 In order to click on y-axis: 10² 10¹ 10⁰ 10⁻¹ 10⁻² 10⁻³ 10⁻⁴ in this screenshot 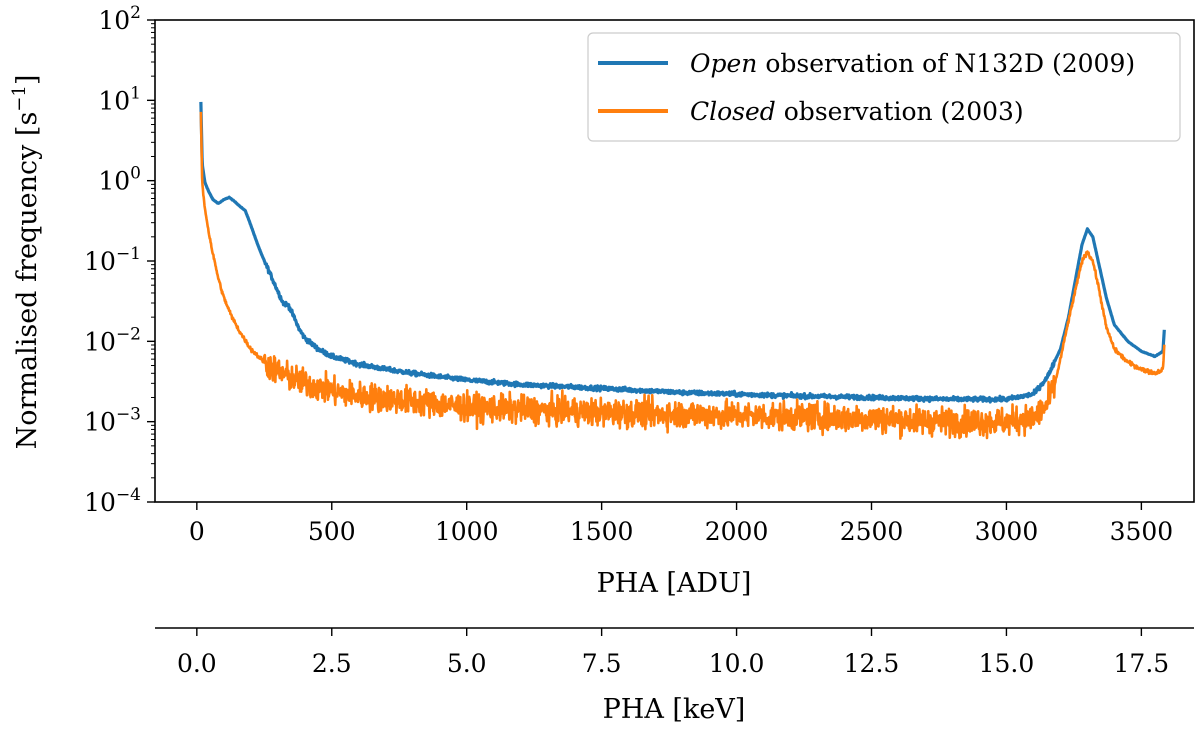, I will do `click(119, 260)`.